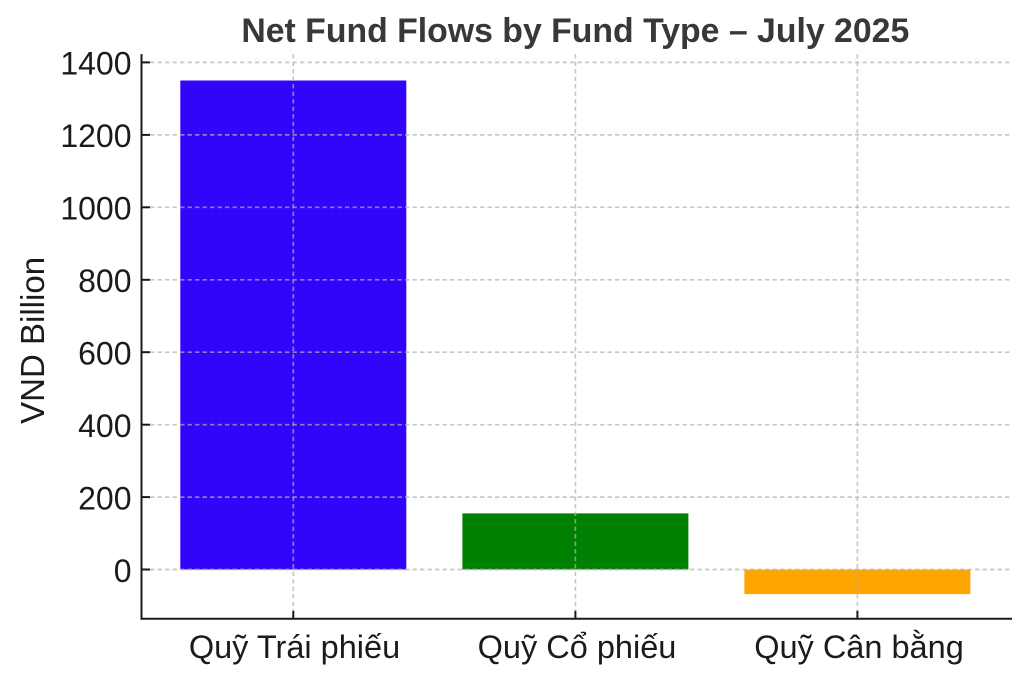  Describe the element at coordinates (104, 498) in the screenshot. I see `svg-text: 200` at that location.